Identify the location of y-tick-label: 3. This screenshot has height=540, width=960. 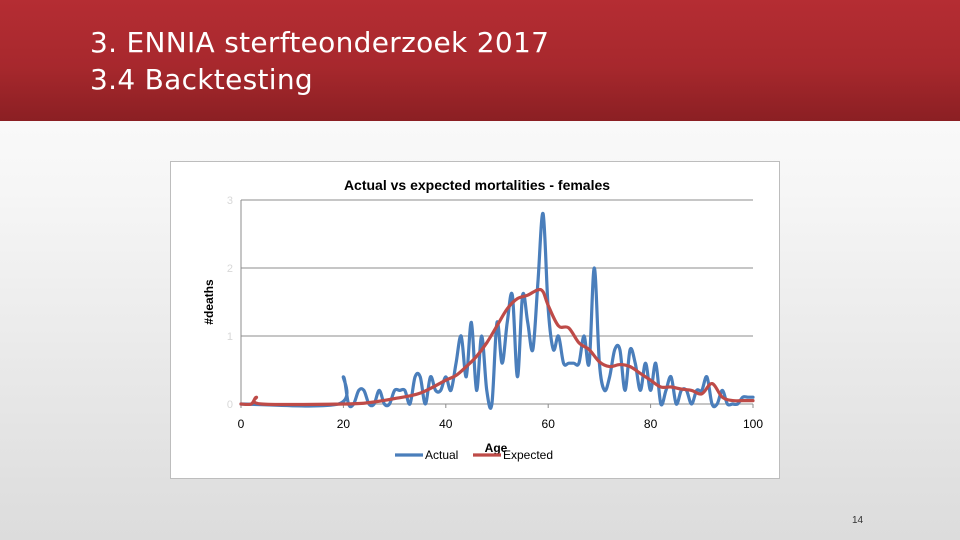
(230, 201).